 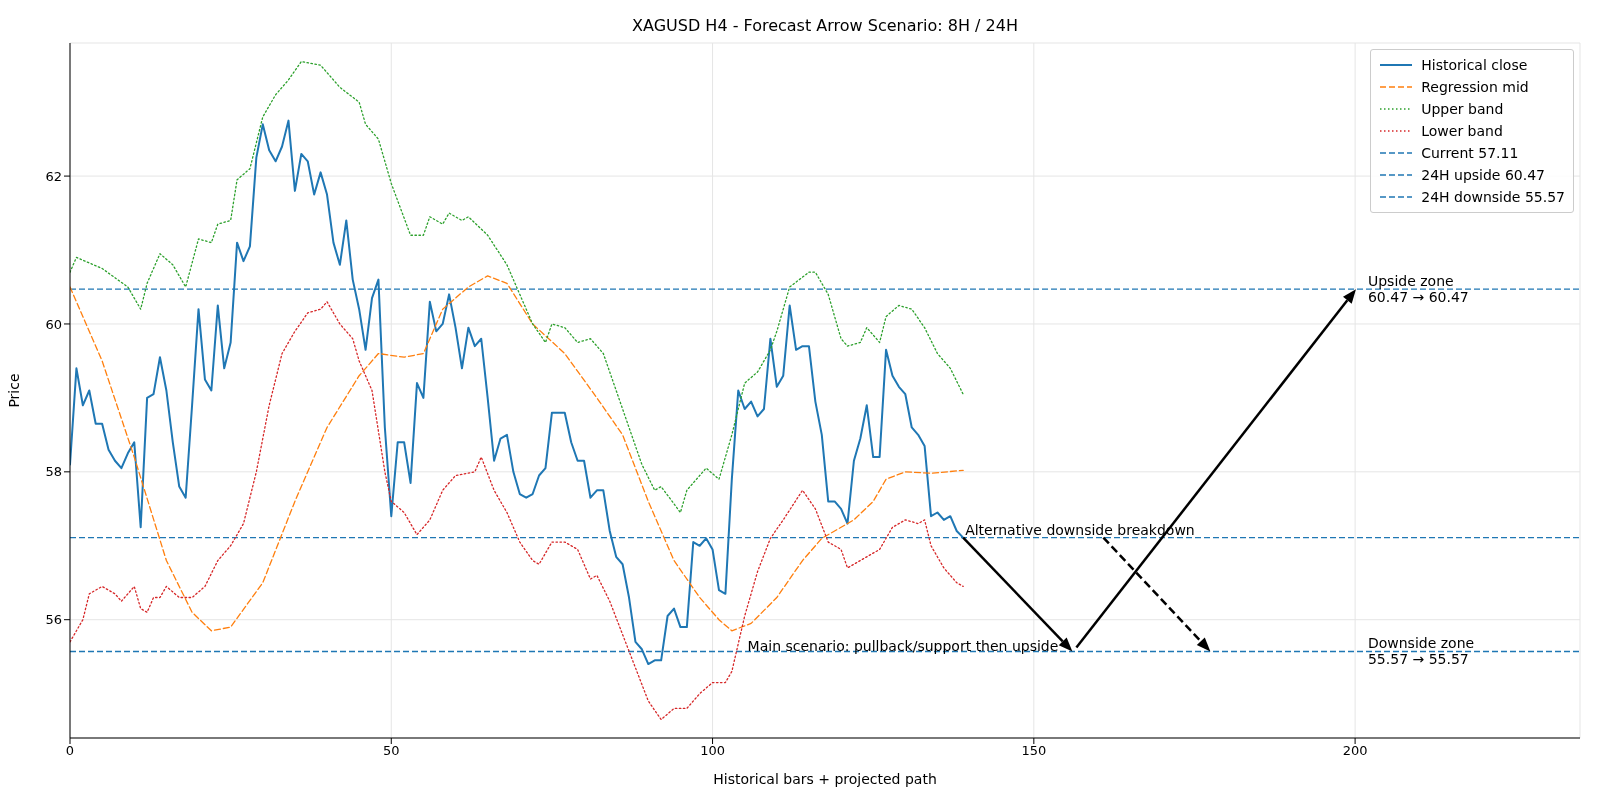 What do you see at coordinates (1470, 153) in the screenshot?
I see `legend-label: Current 57.11` at bounding box center [1470, 153].